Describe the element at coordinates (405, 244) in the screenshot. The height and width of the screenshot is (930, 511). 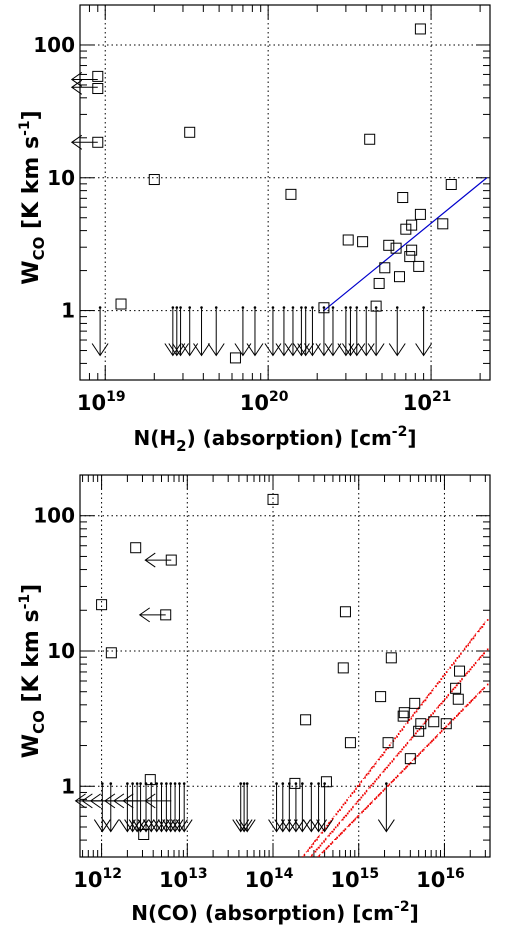
I see `fit-line` at that location.